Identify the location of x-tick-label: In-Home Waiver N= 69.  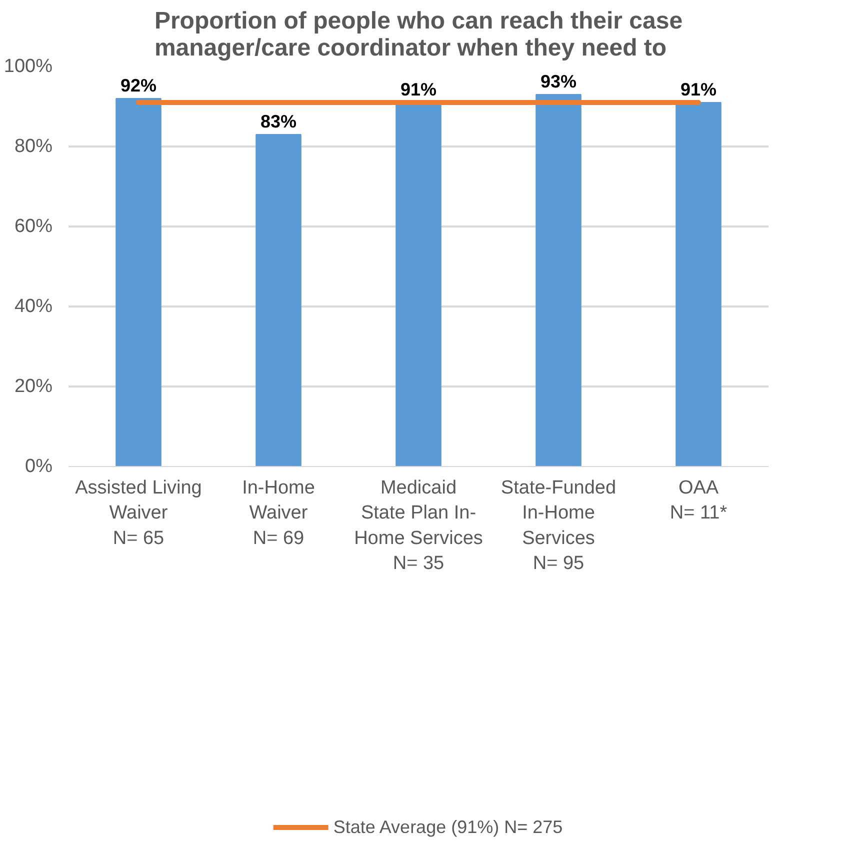
(278, 513).